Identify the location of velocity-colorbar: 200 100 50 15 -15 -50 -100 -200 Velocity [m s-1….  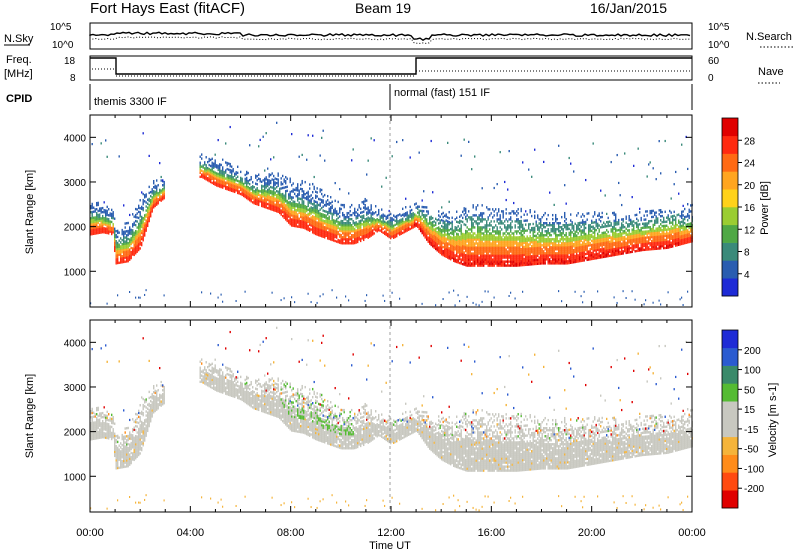
(750, 419).